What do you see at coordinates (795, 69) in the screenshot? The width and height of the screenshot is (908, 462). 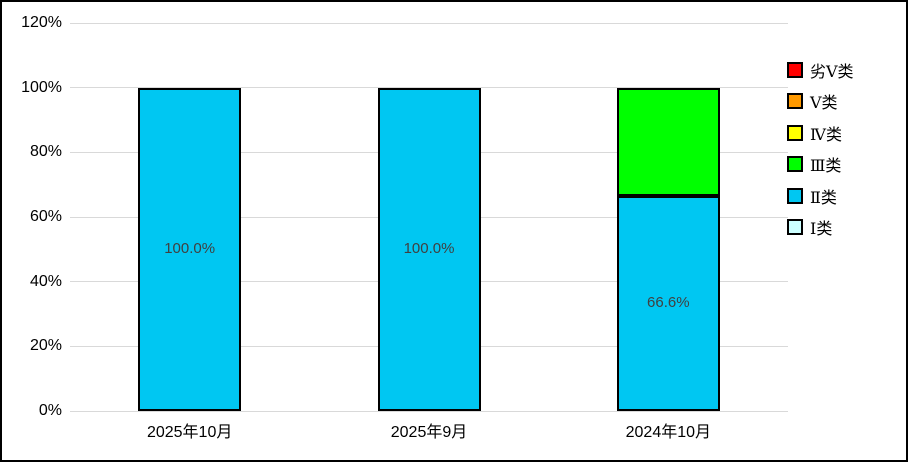 I see `legend-swatch-劣Ⅴ类` at bounding box center [795, 69].